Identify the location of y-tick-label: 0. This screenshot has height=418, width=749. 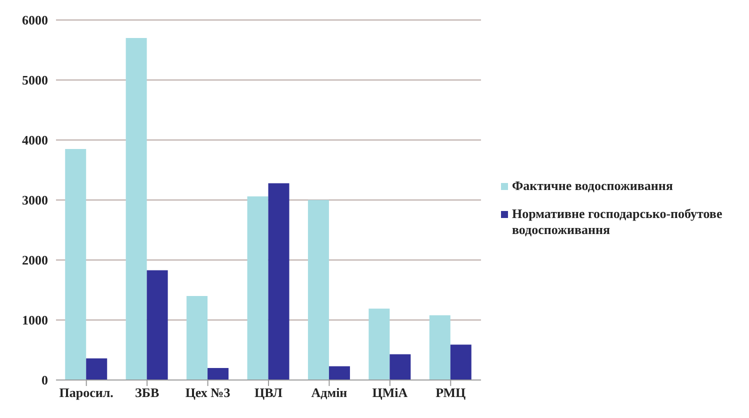
(45, 380).